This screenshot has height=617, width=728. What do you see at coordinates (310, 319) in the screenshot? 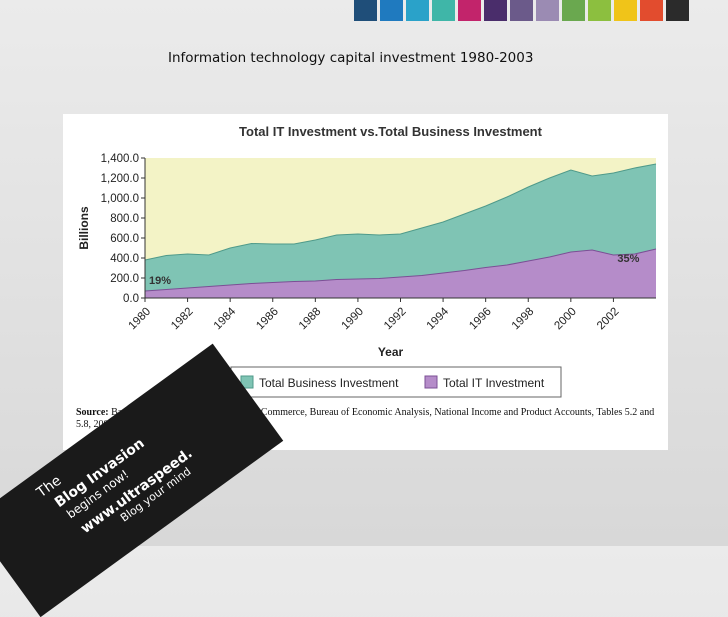
I see `x-tick-label: 1988` at bounding box center [310, 319].